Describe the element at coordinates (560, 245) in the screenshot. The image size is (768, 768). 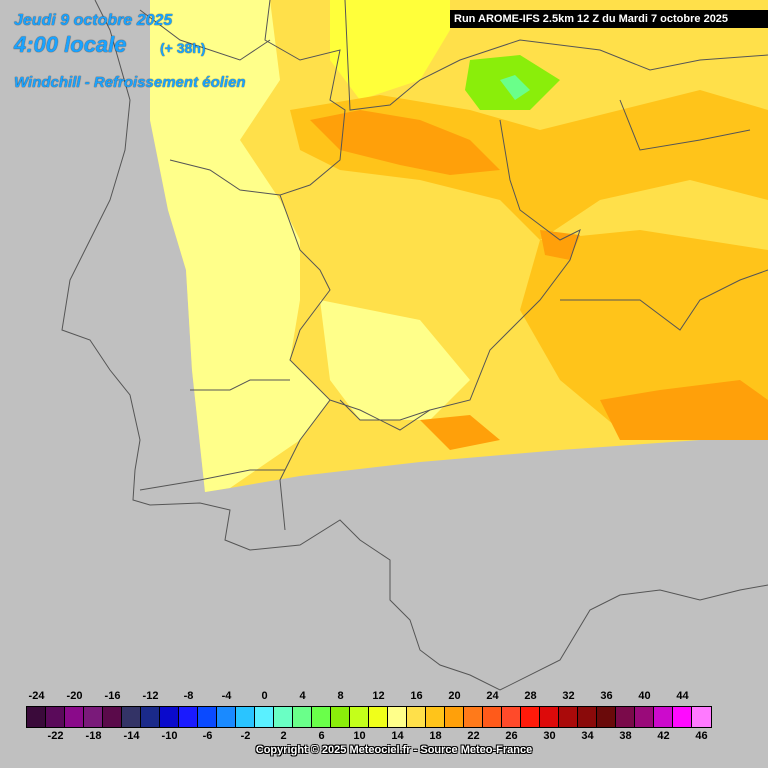
I see `dark-orange-mid` at that location.